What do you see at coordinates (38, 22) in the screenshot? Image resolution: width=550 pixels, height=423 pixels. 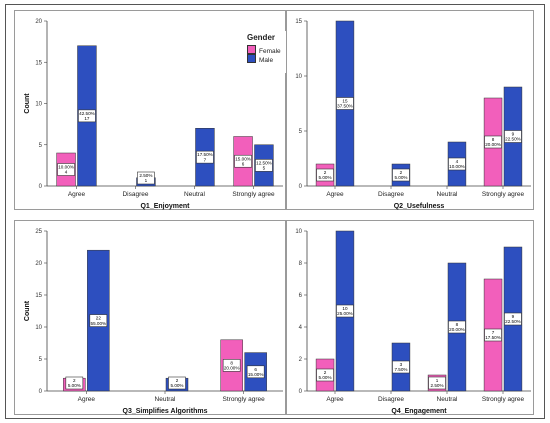 I see `y-tick-label: 20` at bounding box center [38, 22].